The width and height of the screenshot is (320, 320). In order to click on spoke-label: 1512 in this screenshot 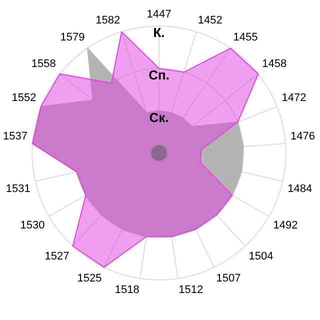, I will do `click(191, 290)`.